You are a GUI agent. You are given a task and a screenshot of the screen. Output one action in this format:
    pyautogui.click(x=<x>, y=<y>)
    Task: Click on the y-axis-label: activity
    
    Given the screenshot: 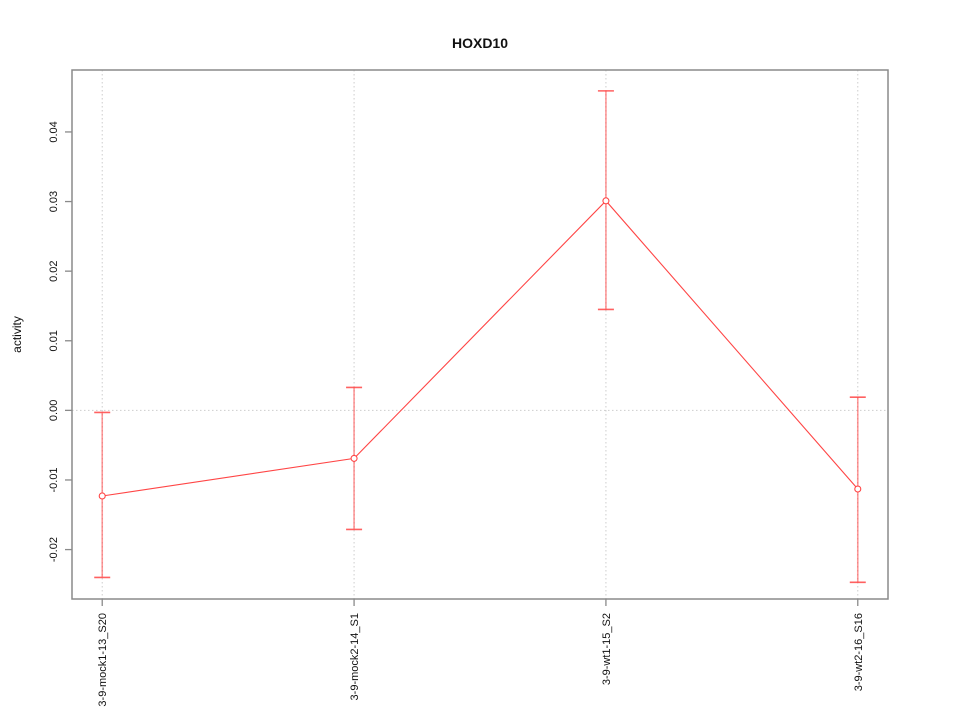 What is the action you would take?
    pyautogui.click(x=17, y=334)
    